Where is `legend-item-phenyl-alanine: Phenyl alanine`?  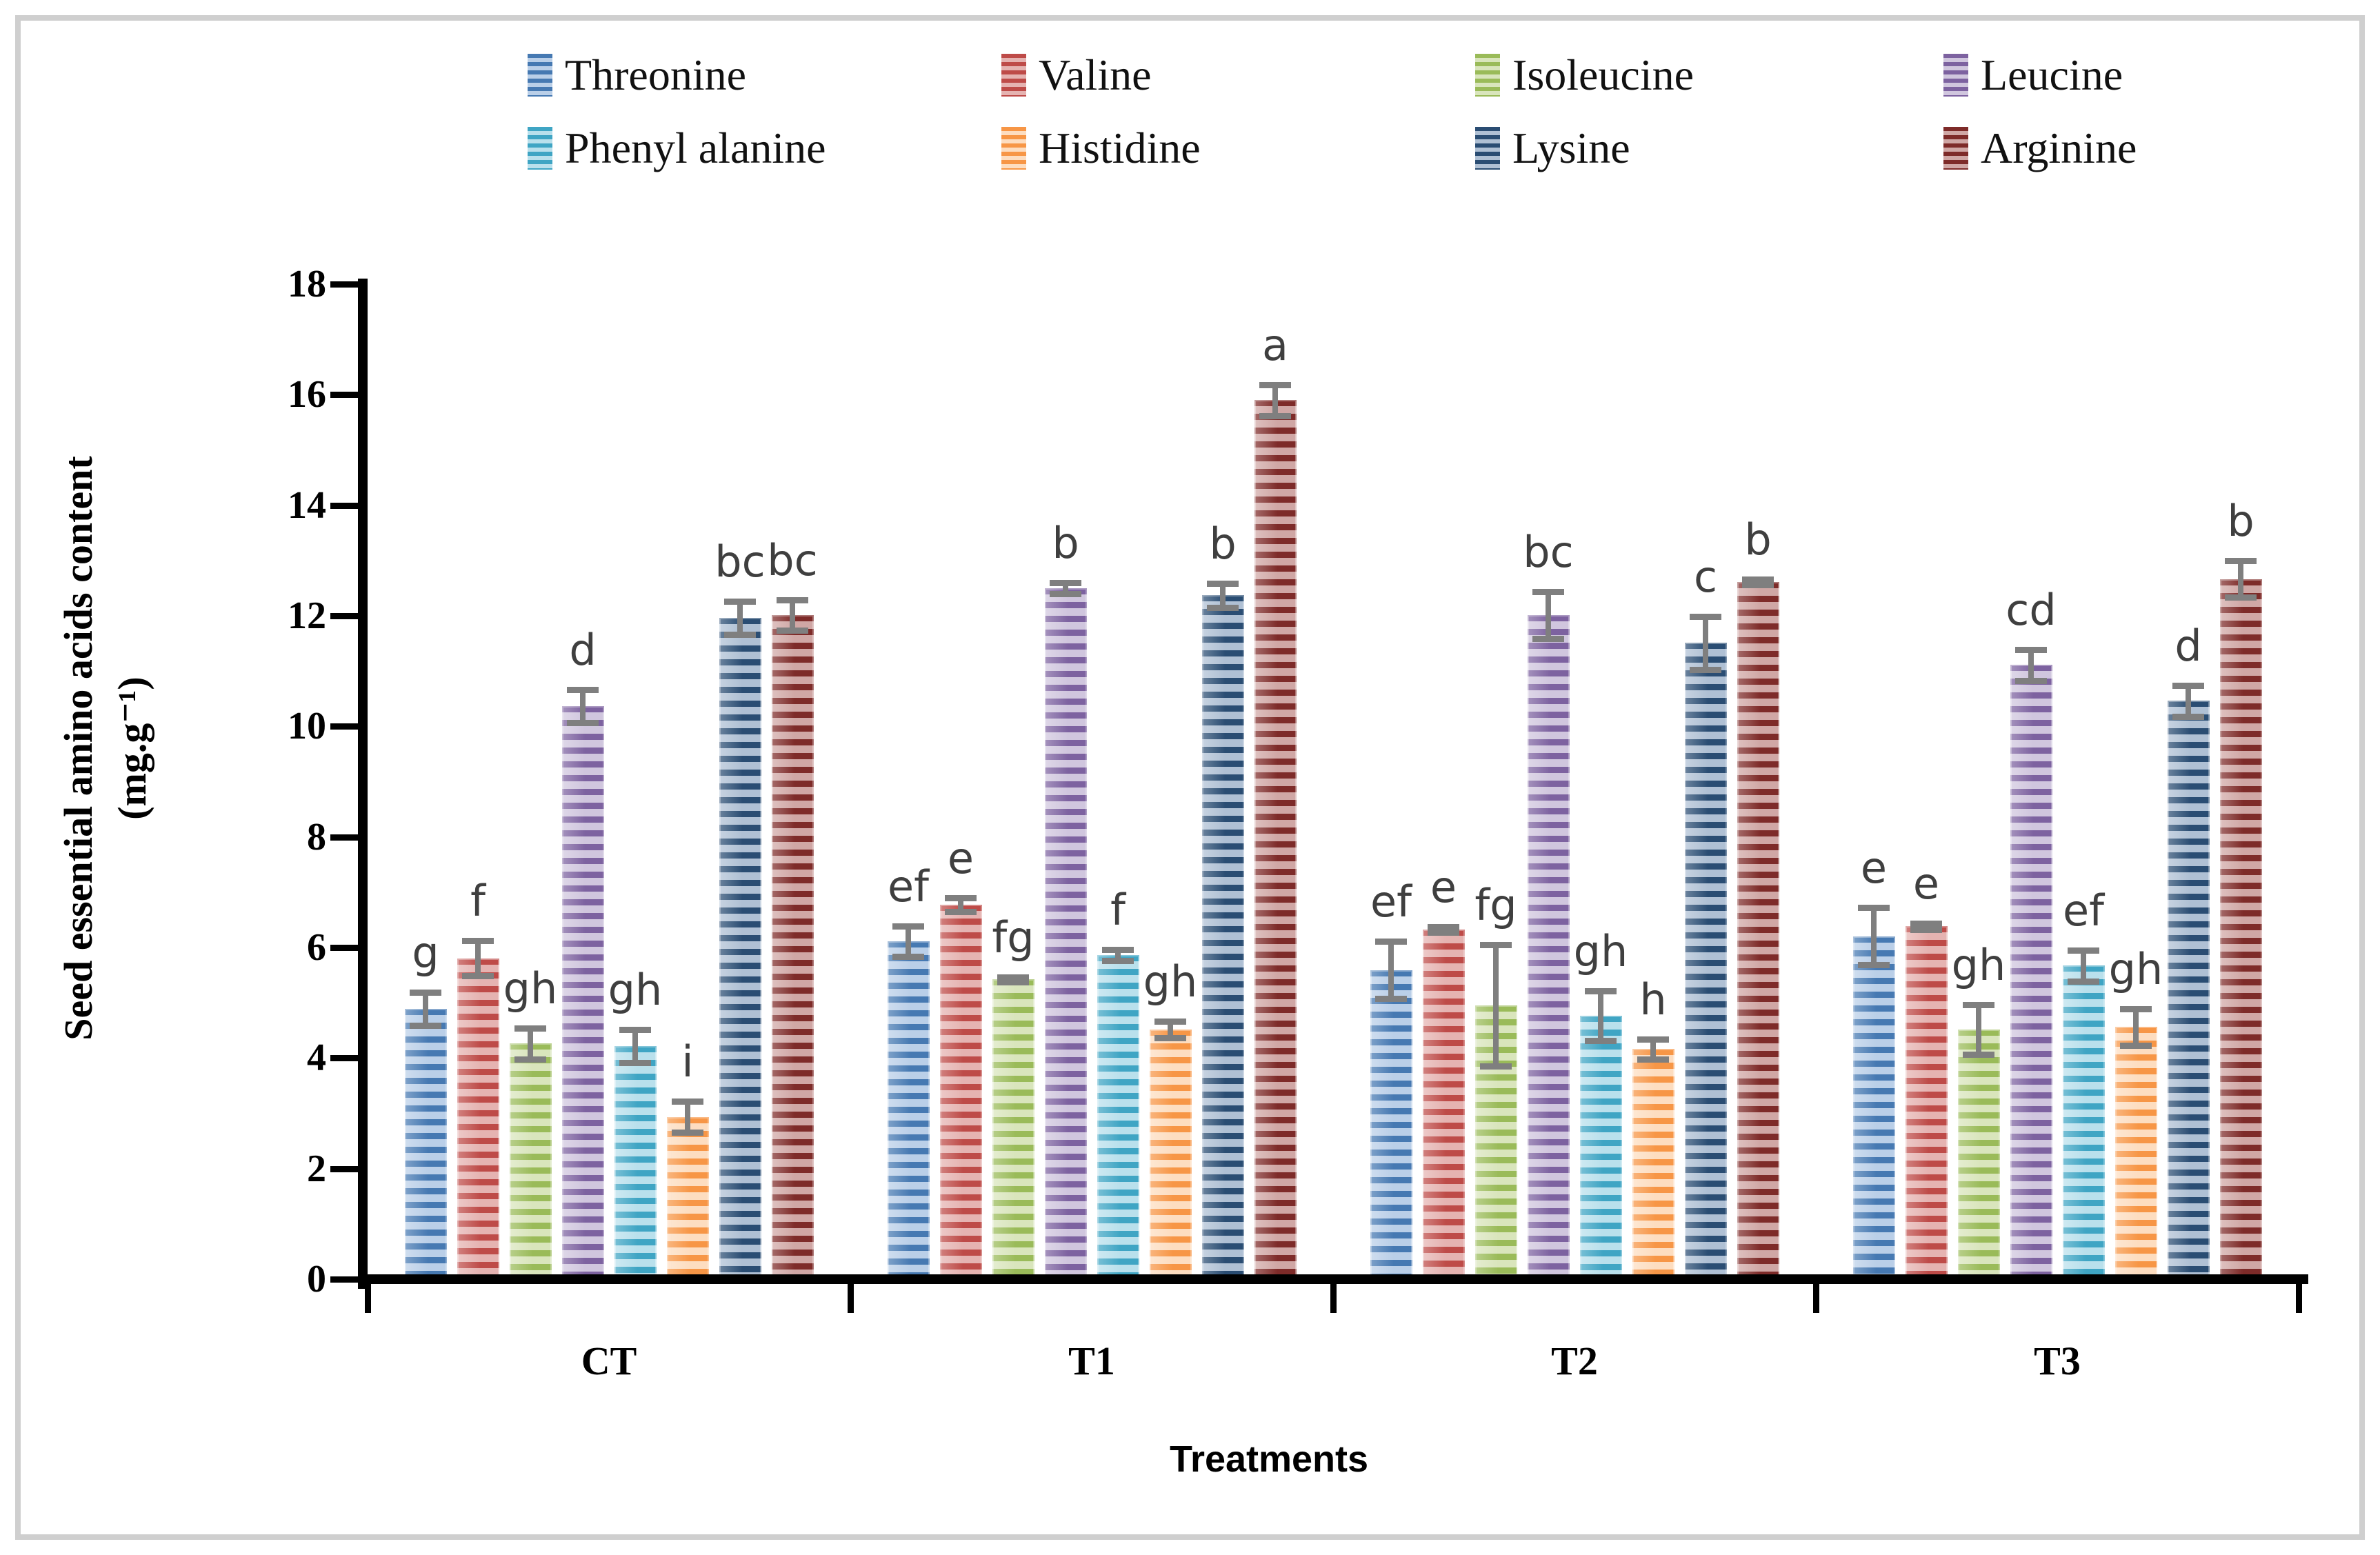
legend-item-phenyl-alanine: Phenyl alanine is located at coordinates (677, 148).